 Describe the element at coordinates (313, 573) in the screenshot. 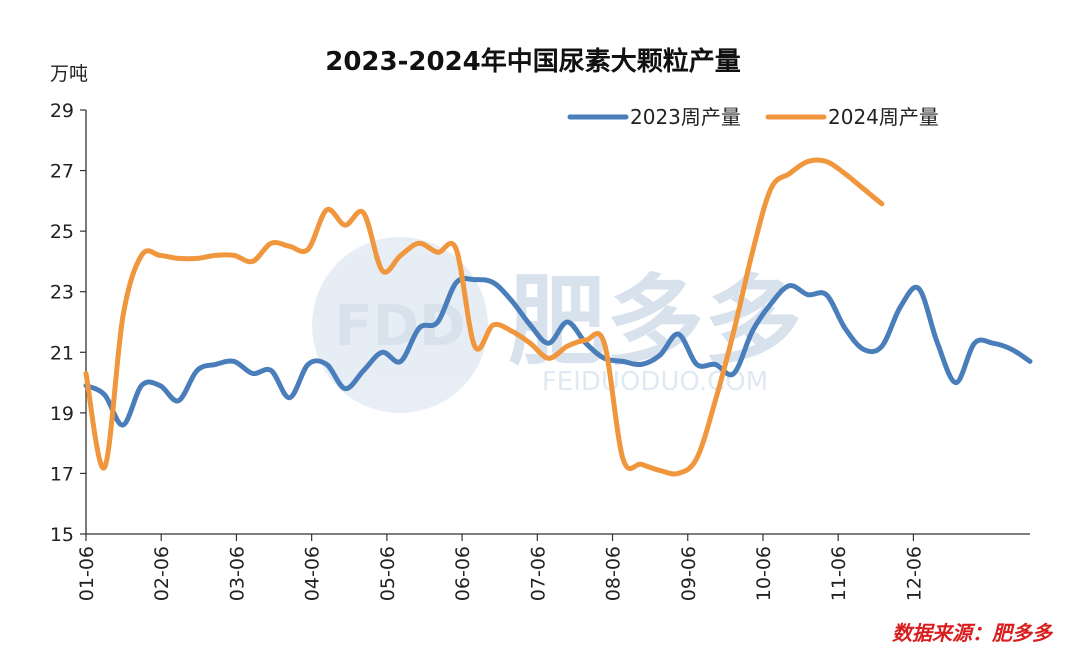

I see `x-tick-label: 04-06` at that location.